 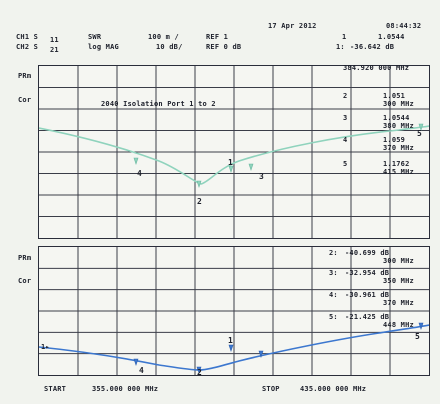 I want to click on top-marker-3-freq: 380 MHz, so click(x=398, y=126).